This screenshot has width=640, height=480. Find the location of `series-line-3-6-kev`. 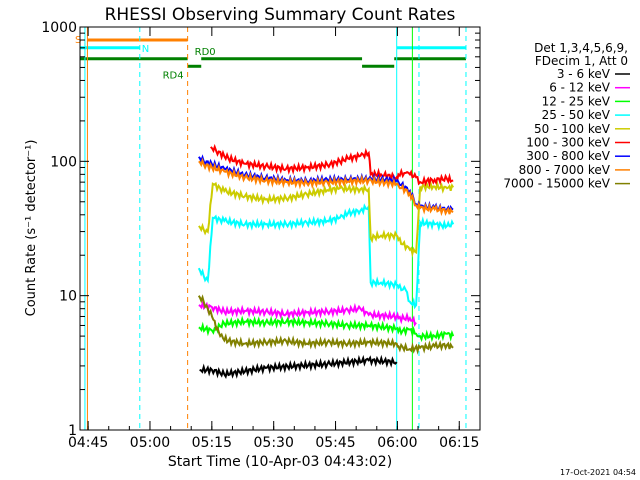

series-line-3-6-kev is located at coordinates (298, 366).